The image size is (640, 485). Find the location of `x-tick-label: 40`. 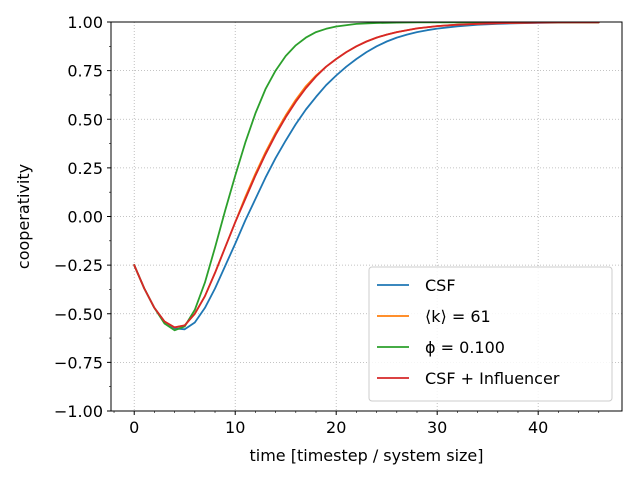

x-tick-label: 40 is located at coordinates (538, 427).